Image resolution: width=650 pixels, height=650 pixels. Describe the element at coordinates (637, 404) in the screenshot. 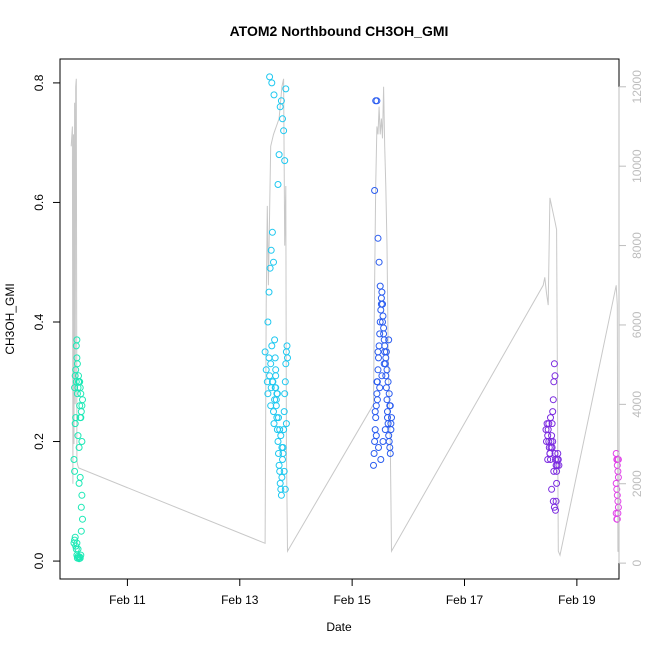

I see `secondary-tick-label: 4000` at that location.